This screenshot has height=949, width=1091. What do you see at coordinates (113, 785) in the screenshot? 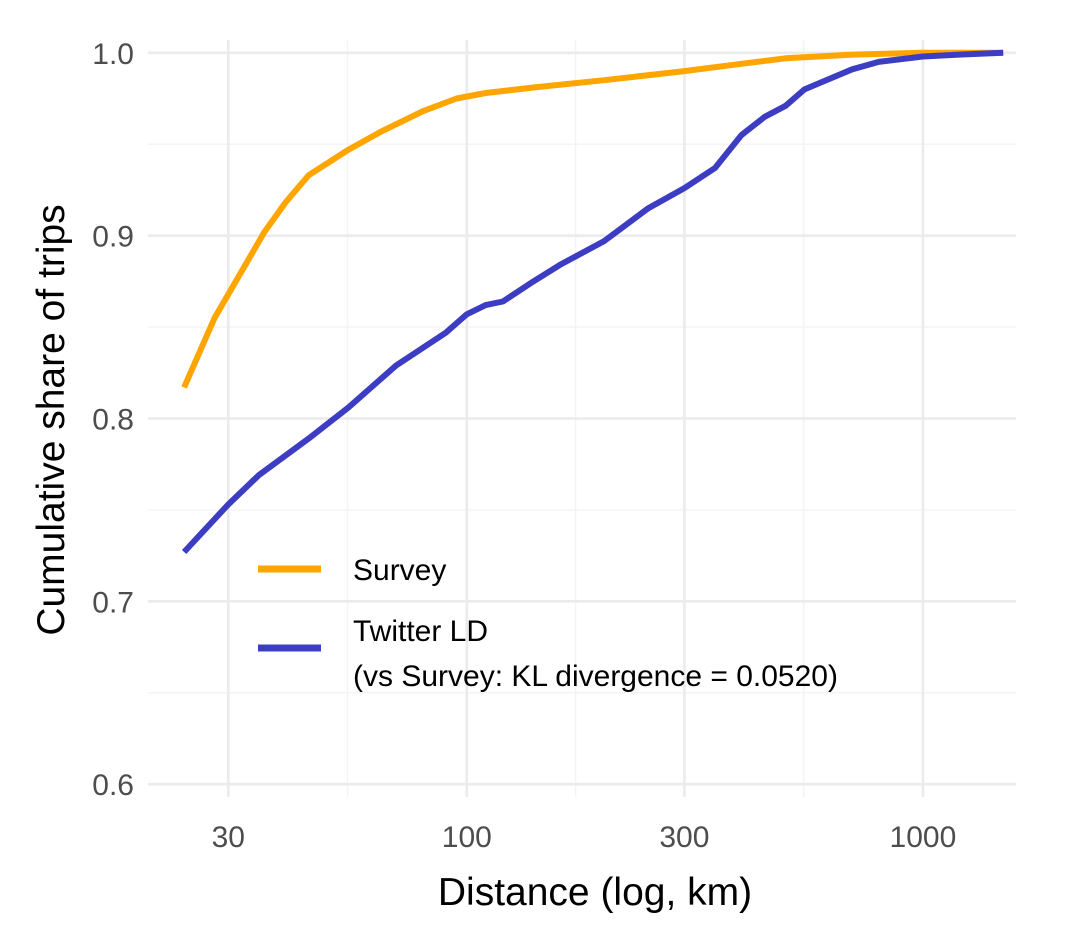
I see `y-tick-label: 0.6` at bounding box center [113, 785].